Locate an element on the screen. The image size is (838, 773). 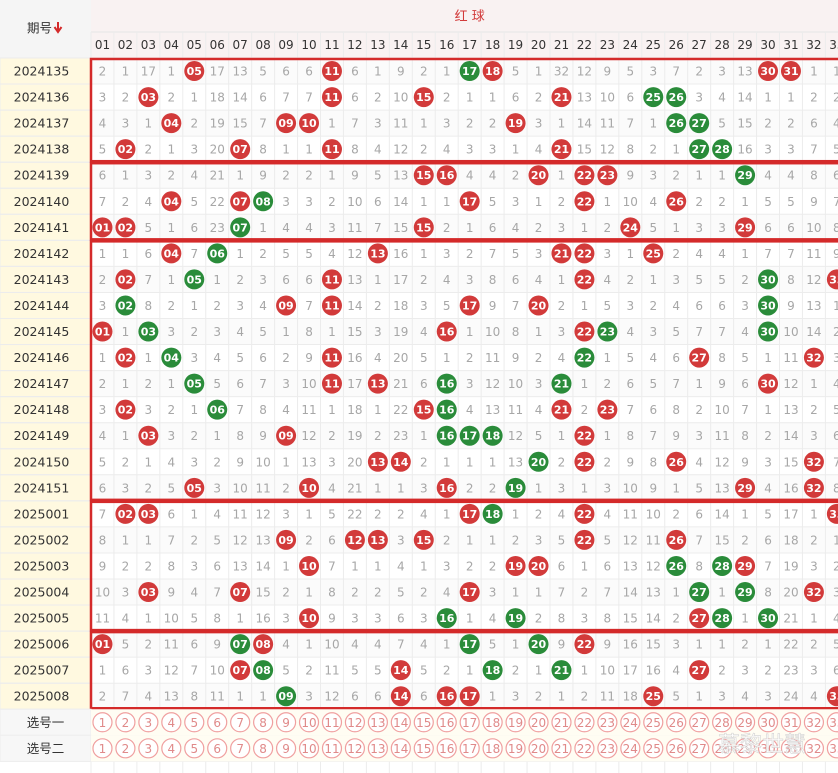
green-ball is located at coordinates (768, 331).